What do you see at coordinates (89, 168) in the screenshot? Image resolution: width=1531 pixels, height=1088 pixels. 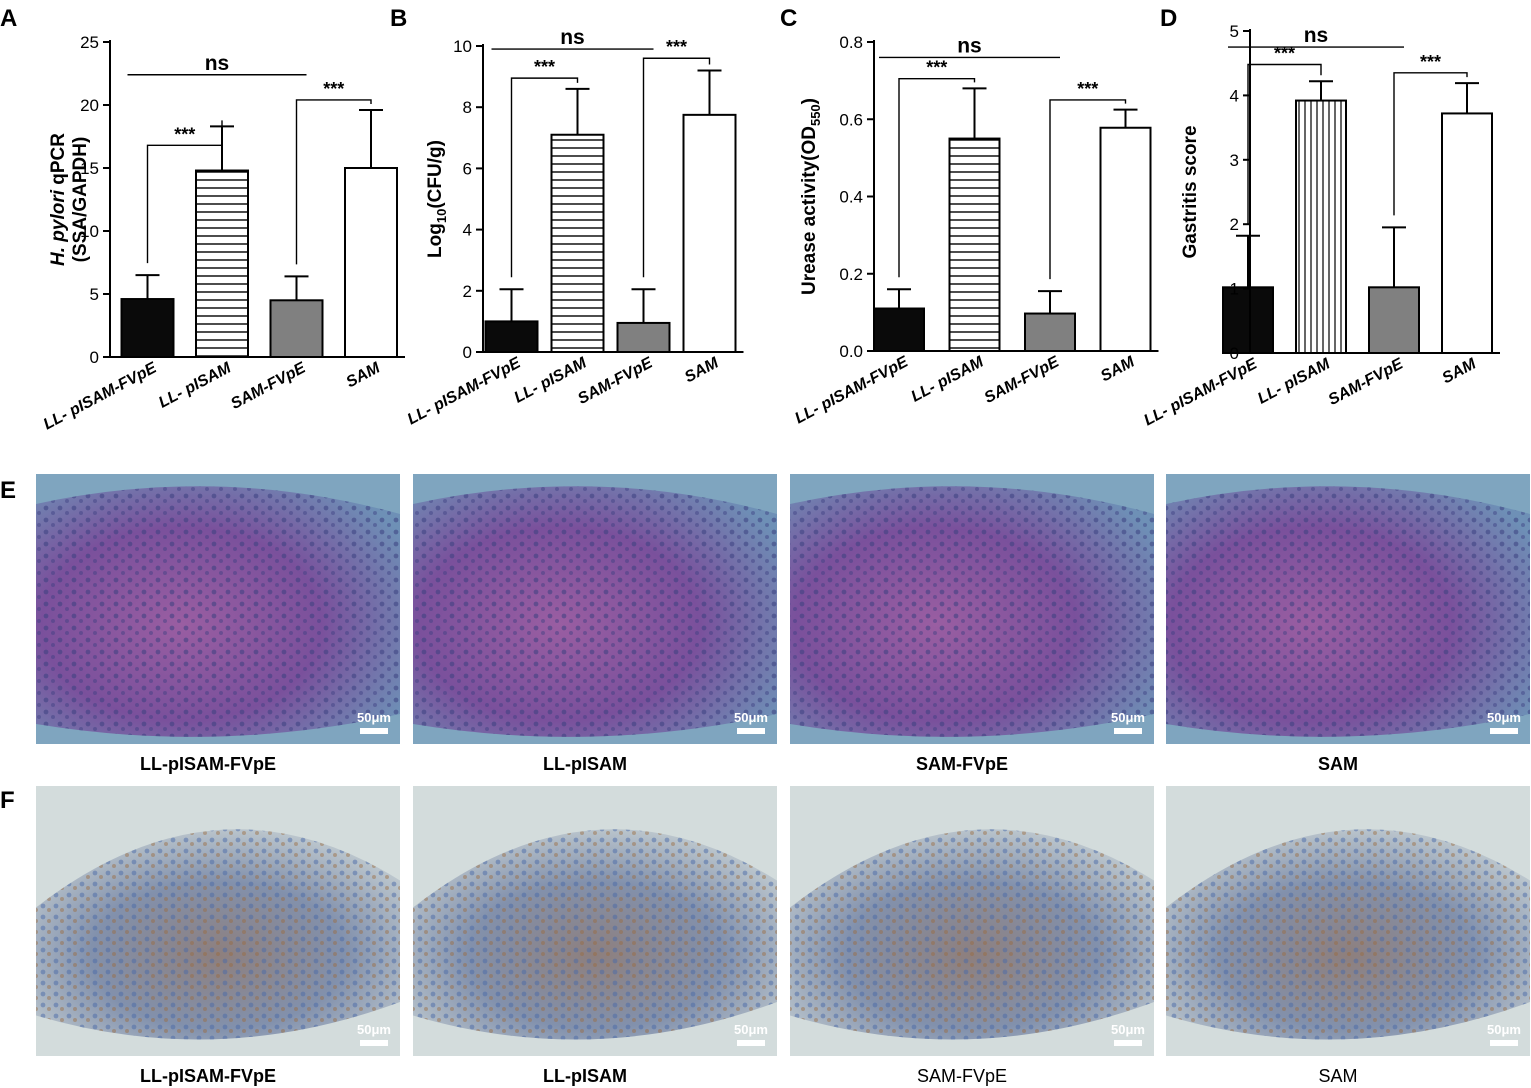 I see `y-tick-label: 15` at bounding box center [89, 168].